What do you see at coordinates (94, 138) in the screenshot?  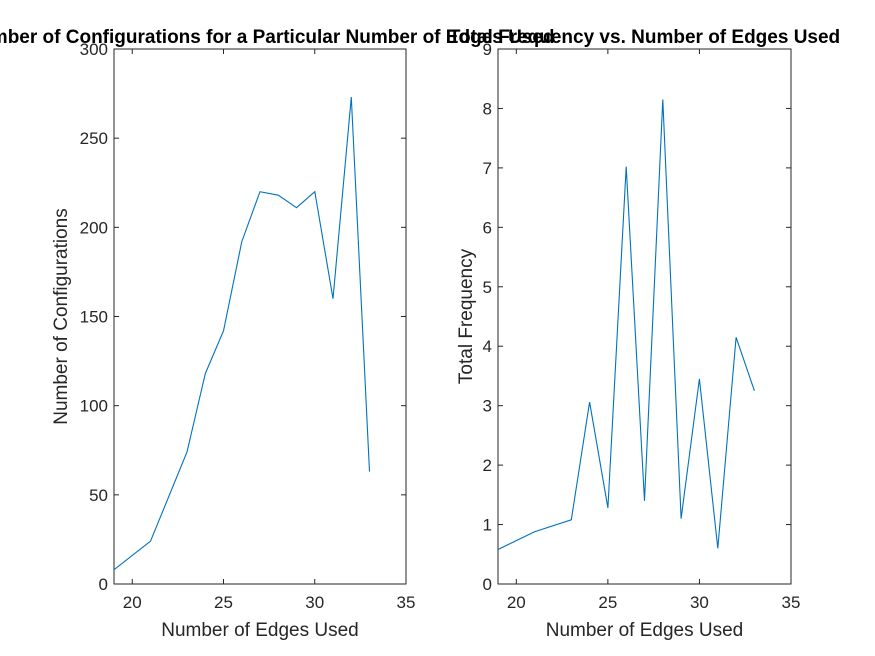 I see `y-tick-label: 250` at bounding box center [94, 138].